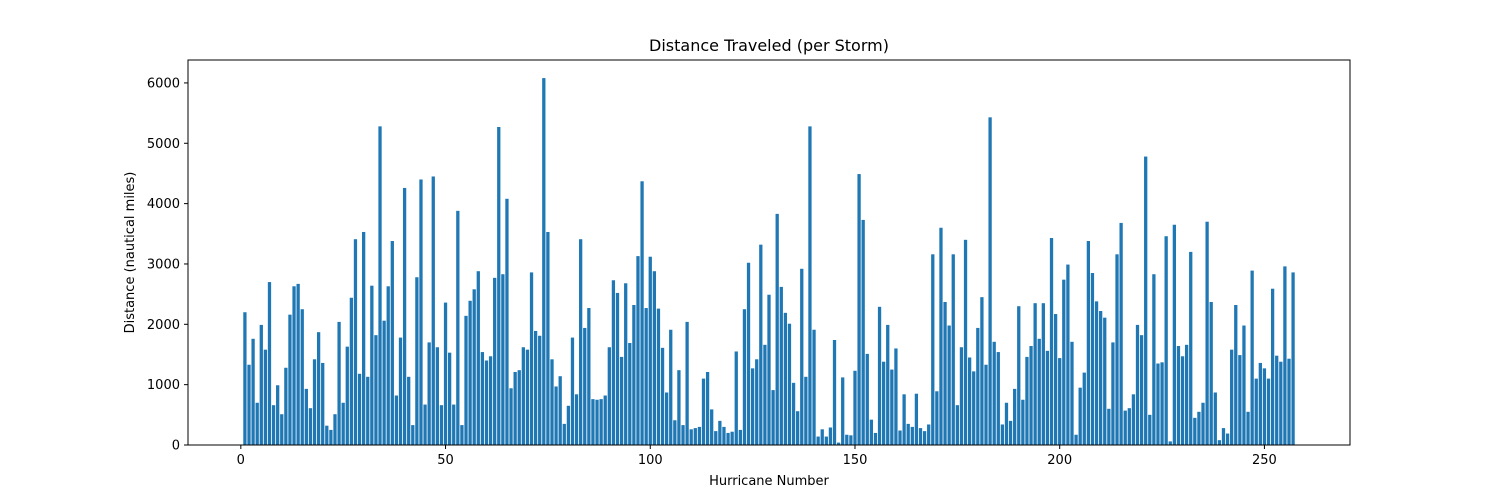 The width and height of the screenshot is (1500, 500). What do you see at coordinates (1059, 460) in the screenshot?
I see `x-tick-label: 200` at bounding box center [1059, 460].